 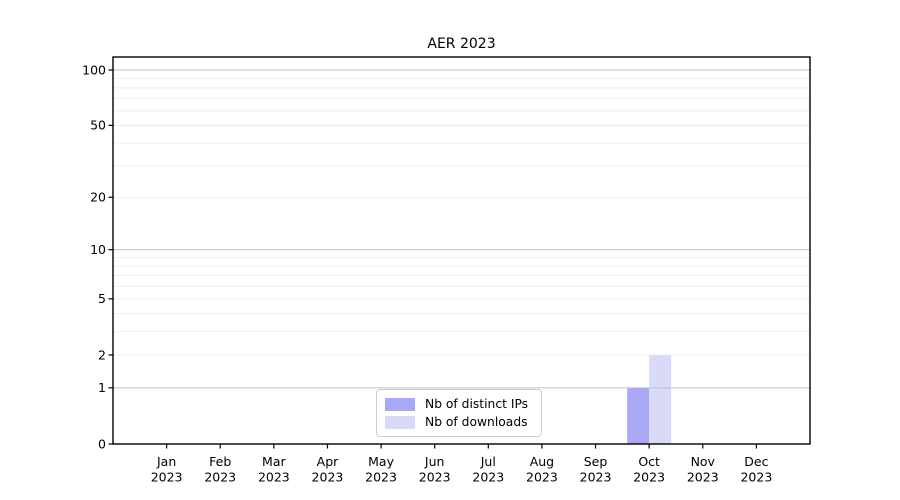 I want to click on y-tick-label: 2, so click(x=102, y=354).